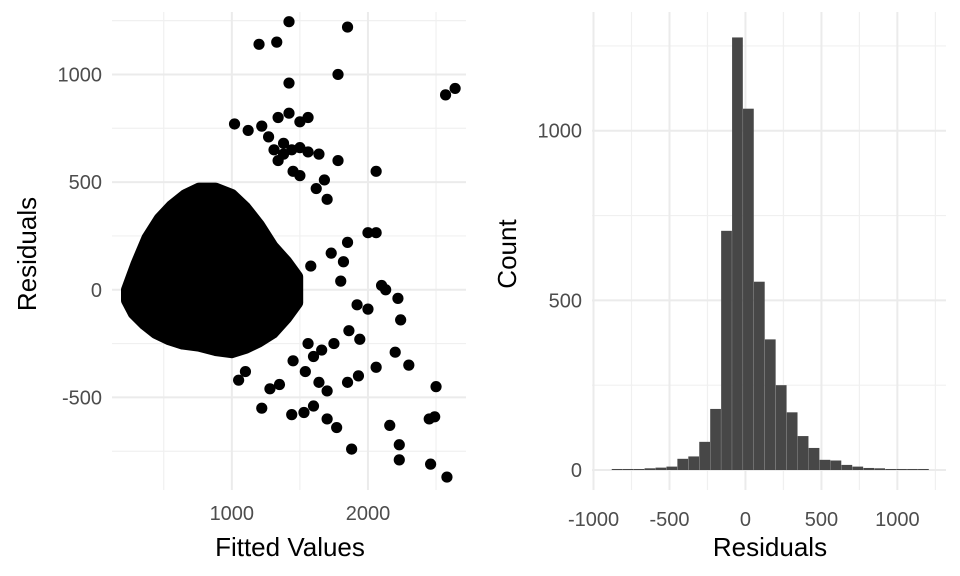 The height and width of the screenshot is (576, 960). I want to click on scatter-x-axis-title: Fitted Values, so click(290, 547).